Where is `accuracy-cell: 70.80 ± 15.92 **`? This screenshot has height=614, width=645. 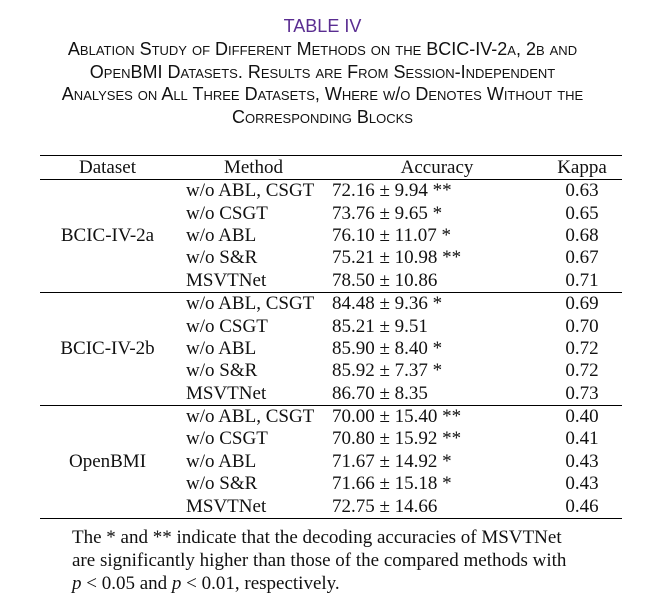
accuracy-cell: 70.80 ± 15.92 ** is located at coordinates (397, 439).